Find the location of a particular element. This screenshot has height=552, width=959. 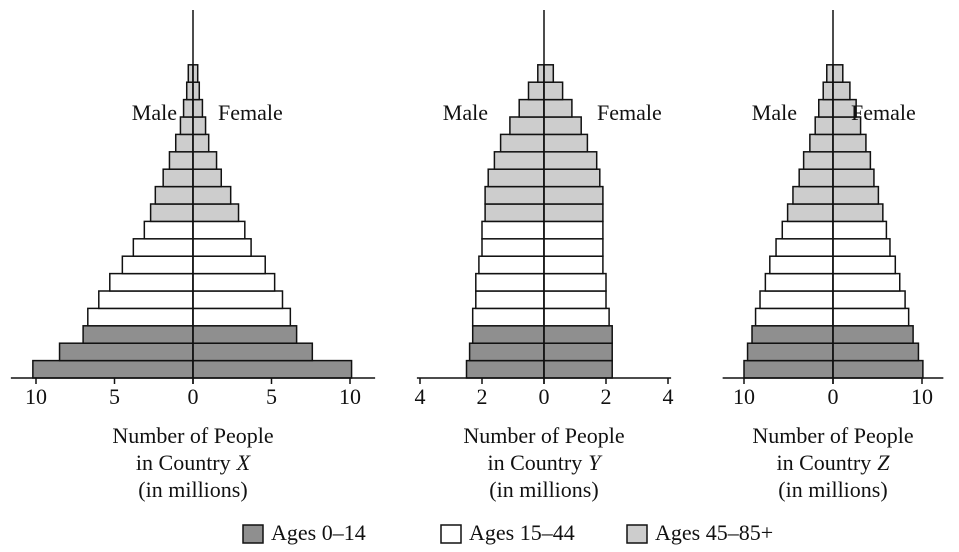

legend-label: Ages 0–14 is located at coordinates (318, 532).